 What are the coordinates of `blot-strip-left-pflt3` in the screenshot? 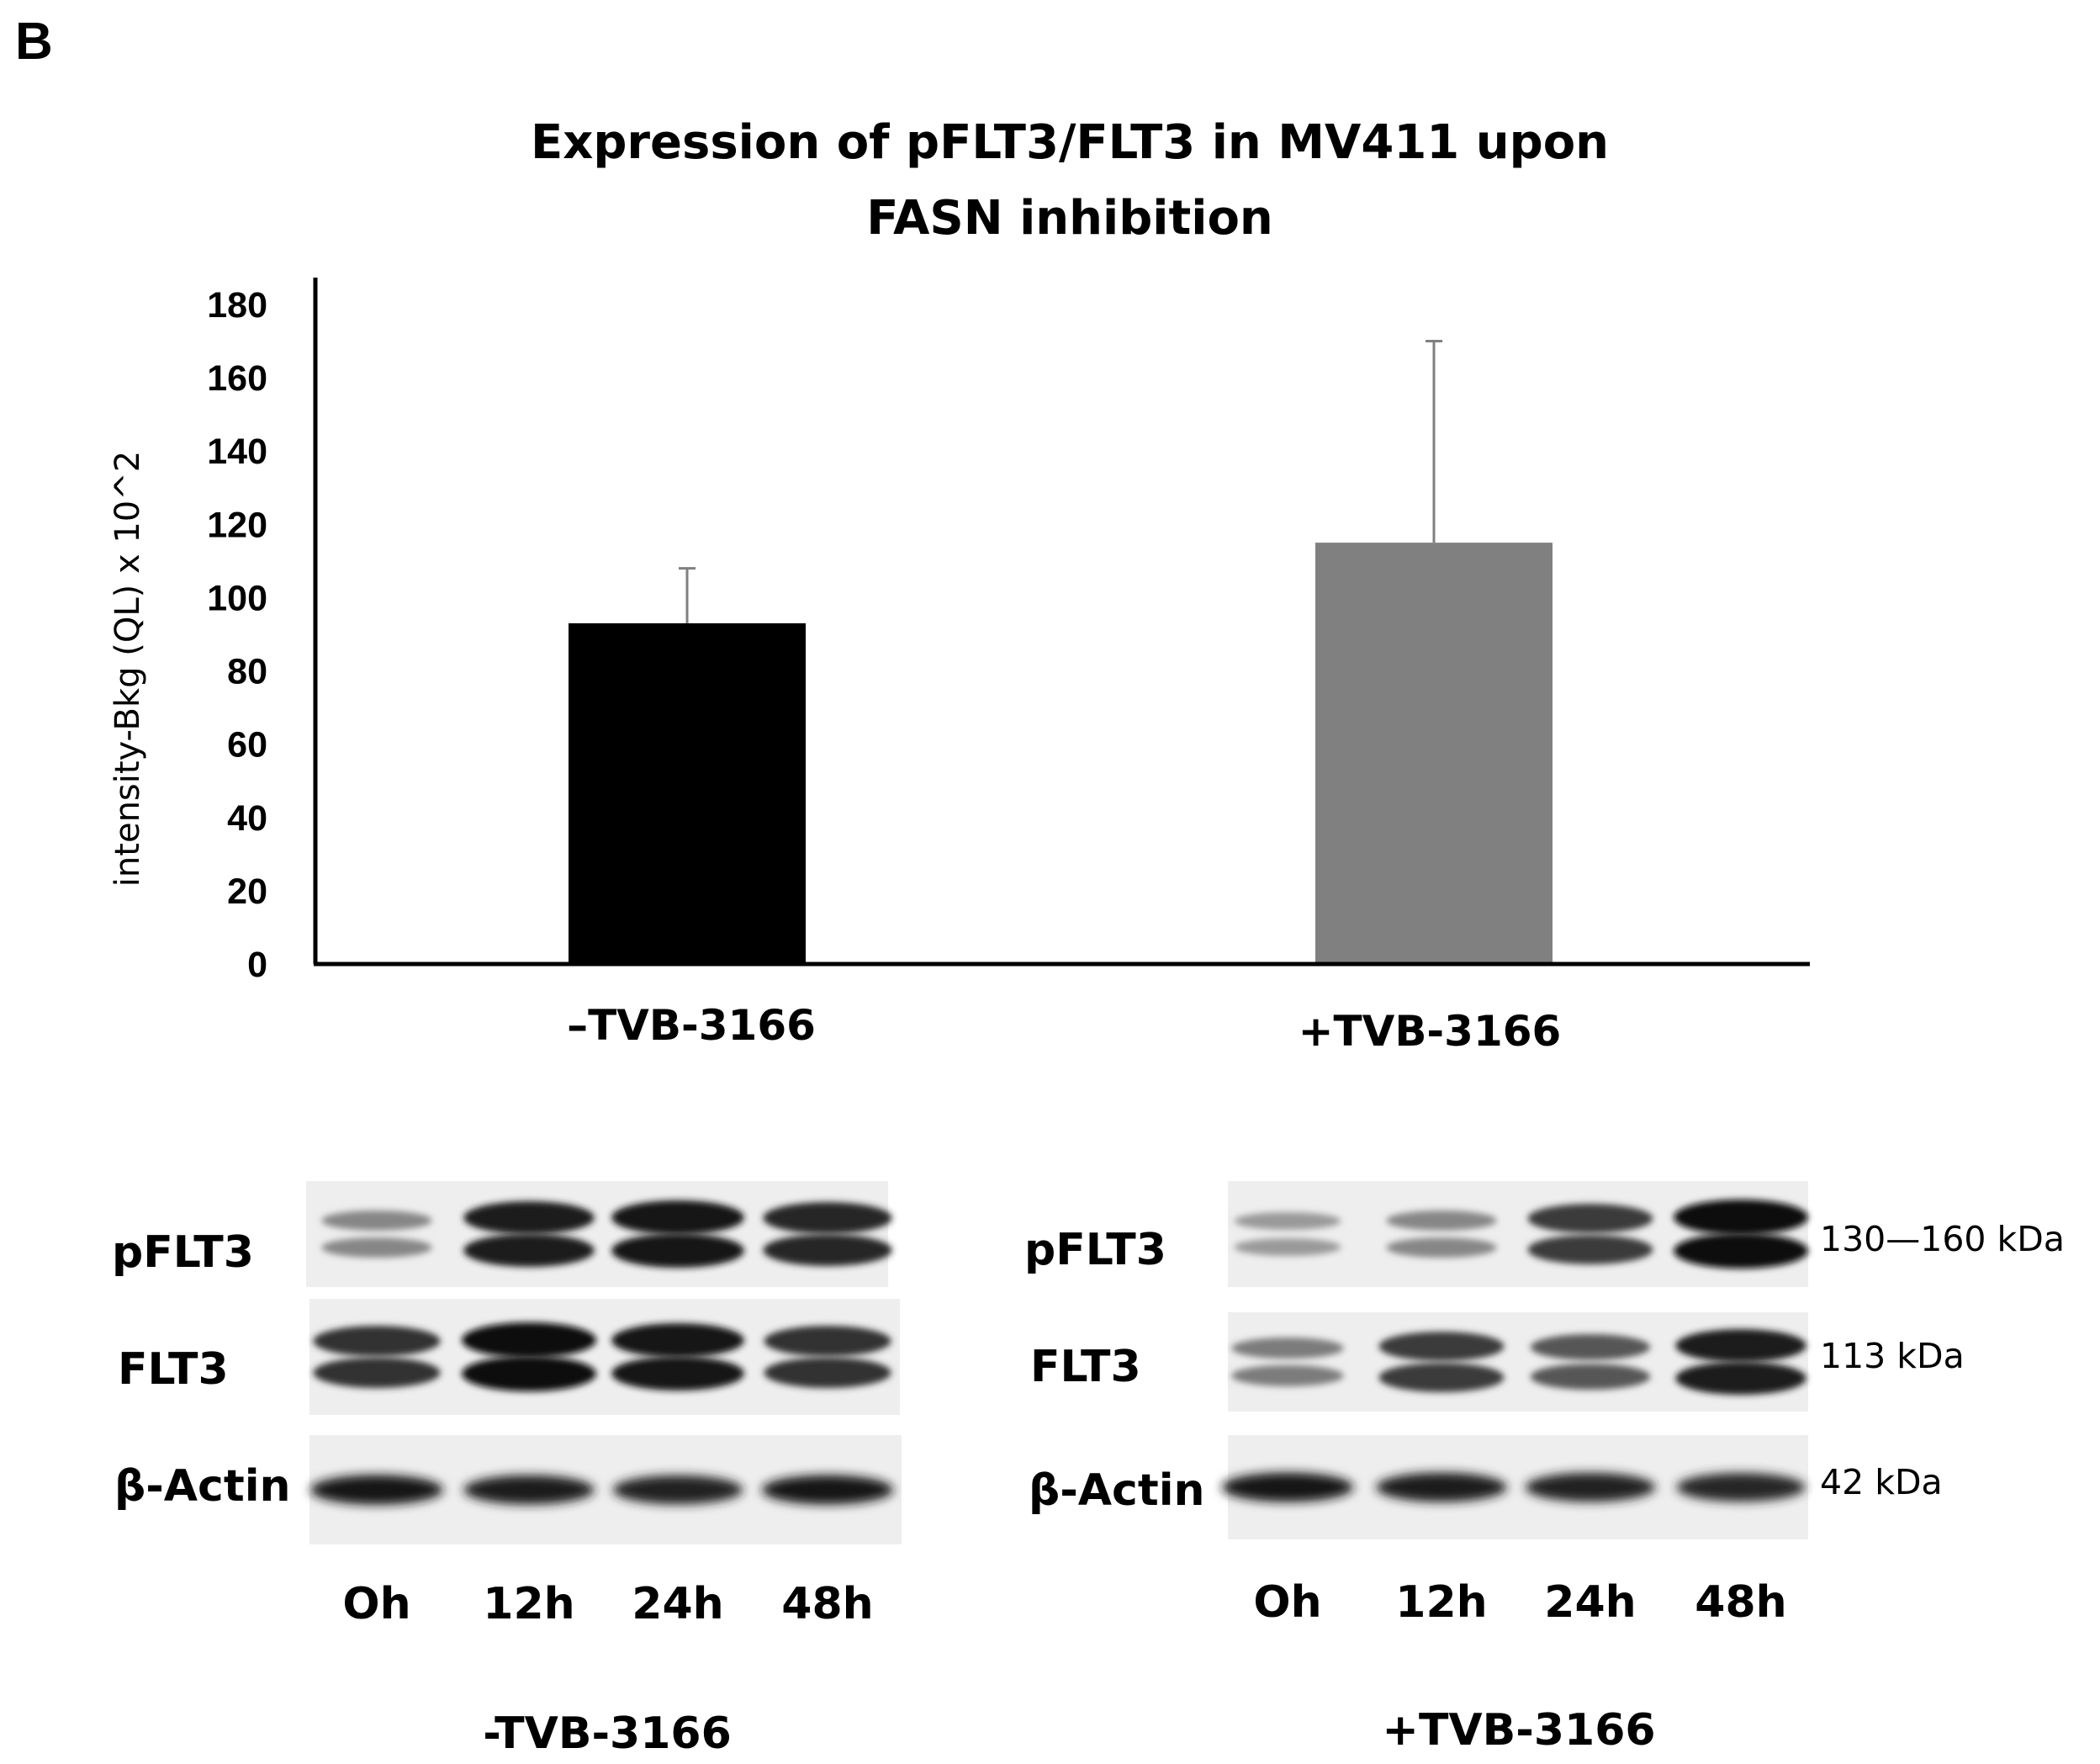 It's located at (597, 1234).